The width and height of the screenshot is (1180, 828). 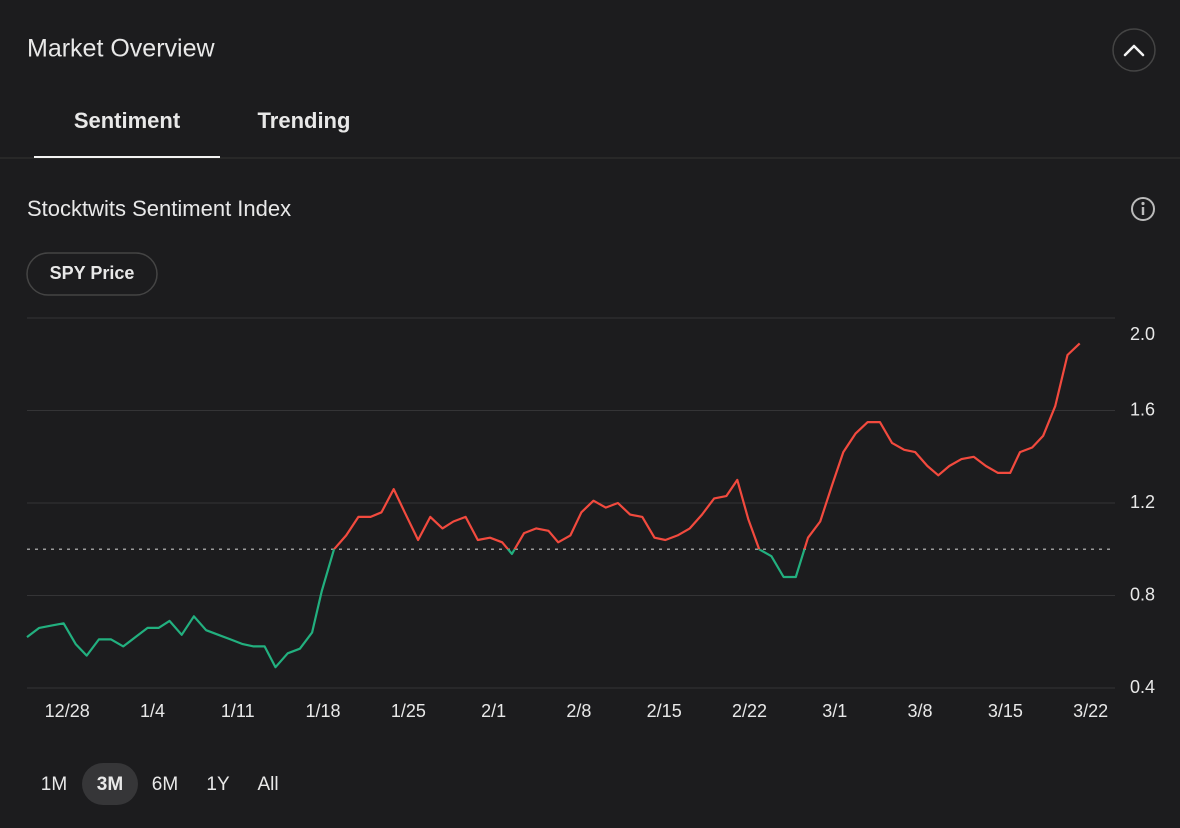 What do you see at coordinates (416, 609) in the screenshot?
I see `sentiment-line-below` at bounding box center [416, 609].